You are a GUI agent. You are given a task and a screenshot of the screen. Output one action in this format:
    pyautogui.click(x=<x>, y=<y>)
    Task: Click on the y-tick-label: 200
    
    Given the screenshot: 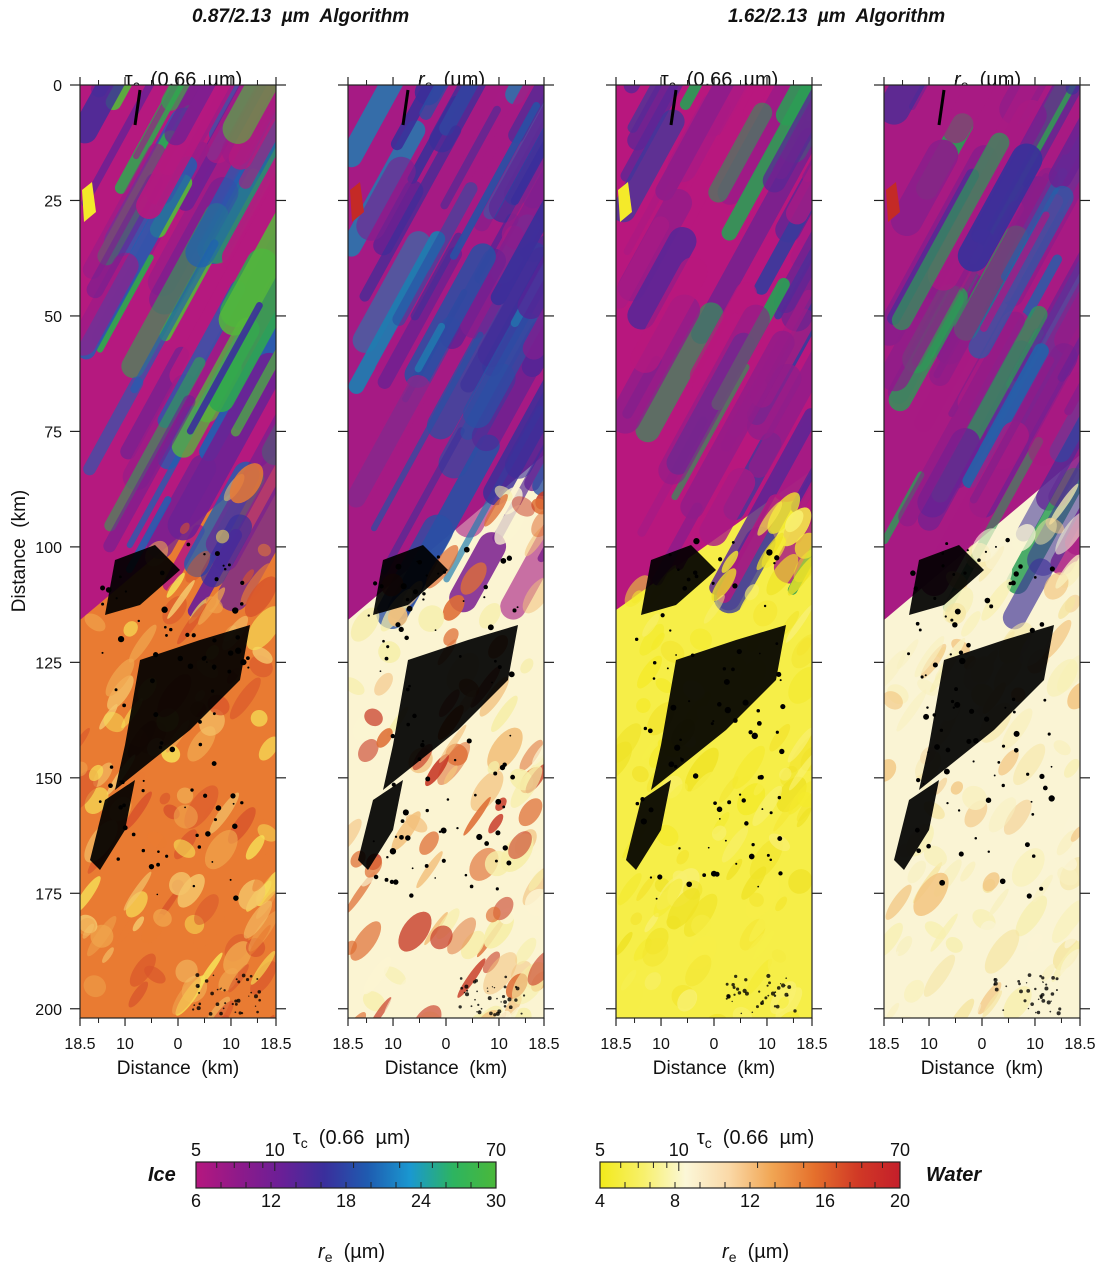 What is the action you would take?
    pyautogui.click(x=48, y=1010)
    